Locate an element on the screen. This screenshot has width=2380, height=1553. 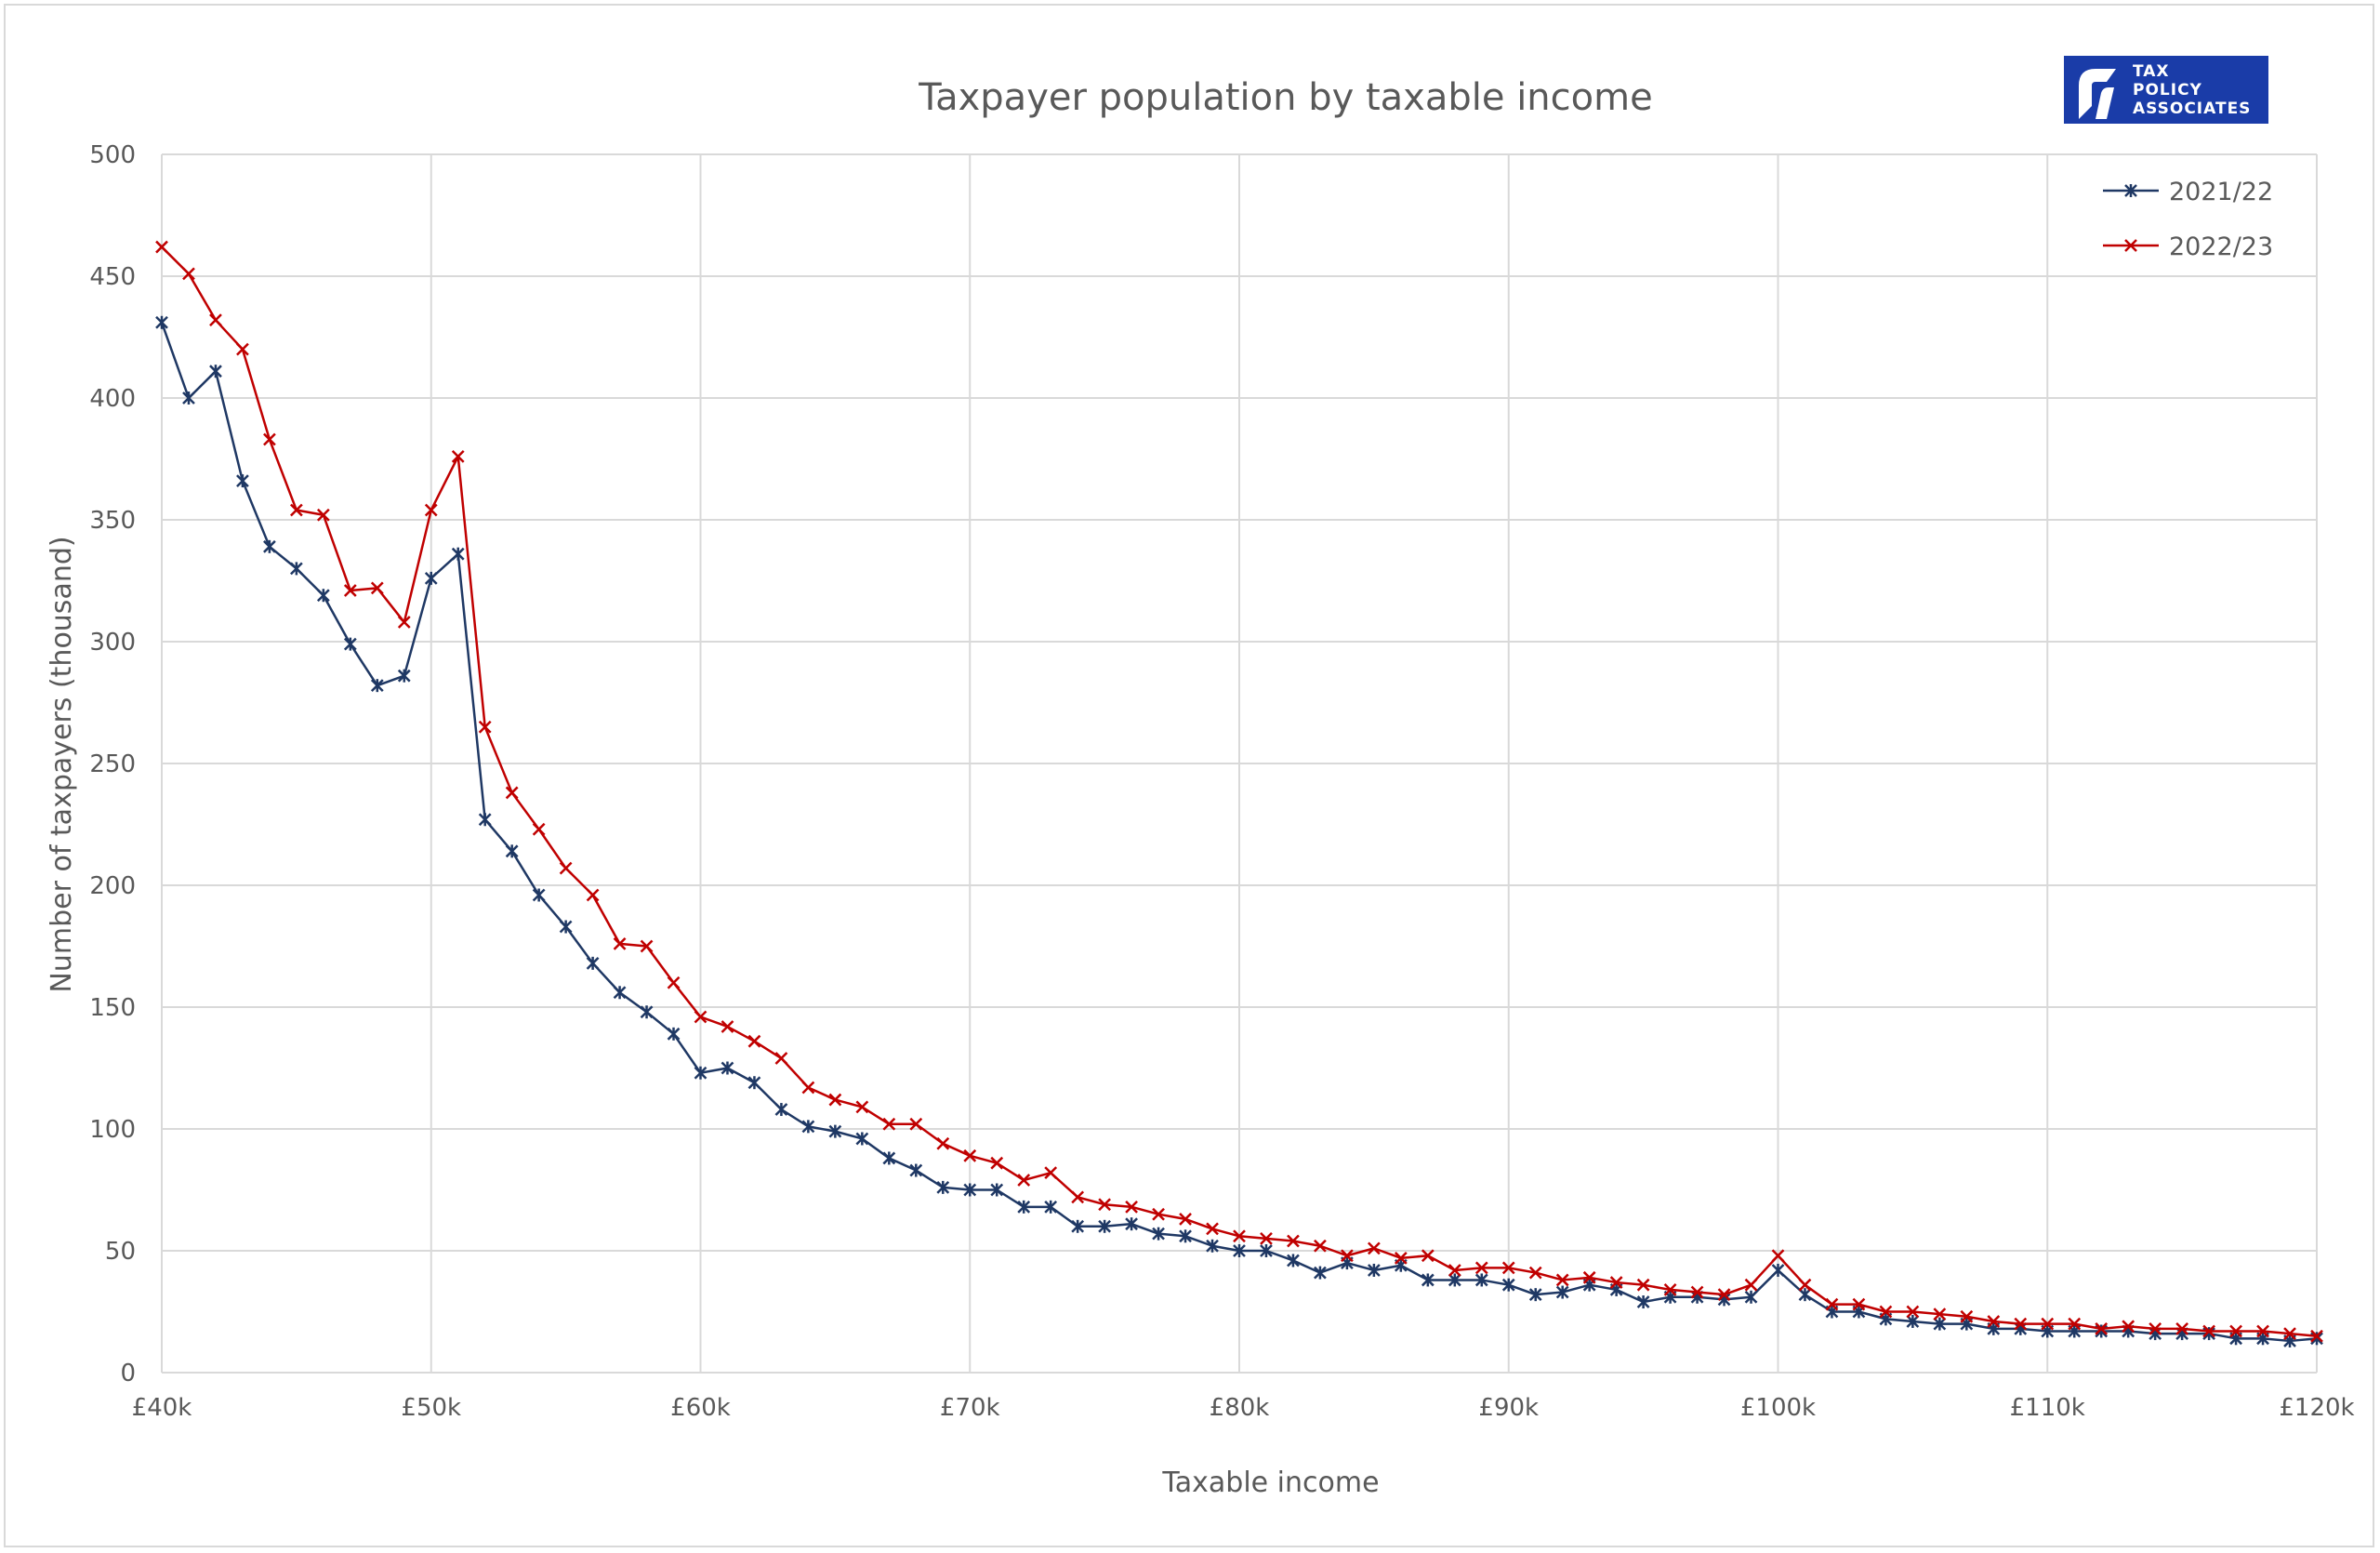
x-tick-label: £40k is located at coordinates (162, 1408).